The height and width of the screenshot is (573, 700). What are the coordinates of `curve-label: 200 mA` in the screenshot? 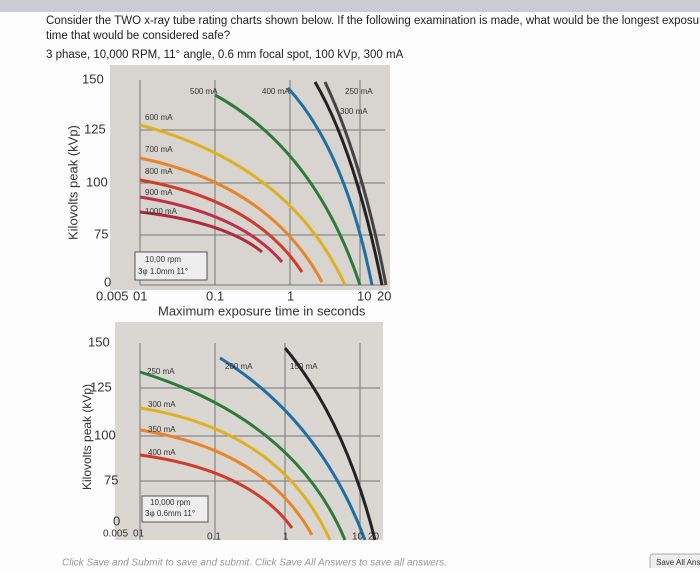 It's located at (239, 366).